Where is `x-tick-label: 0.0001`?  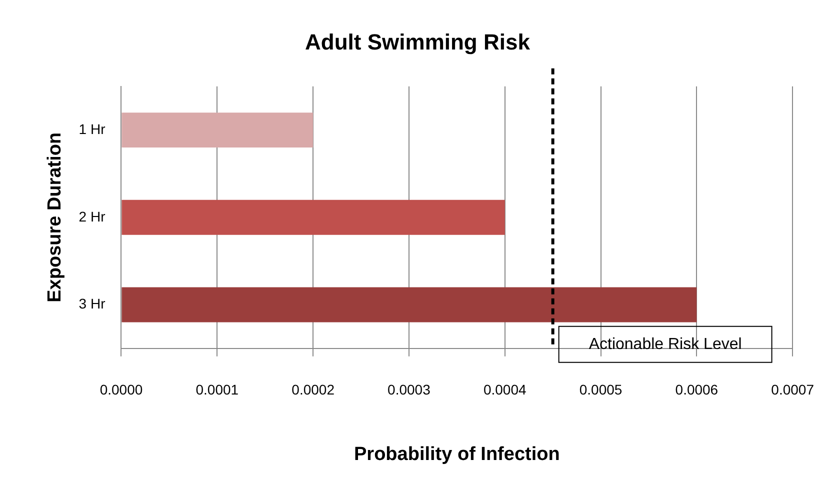
x-tick-label: 0.0001 is located at coordinates (217, 390).